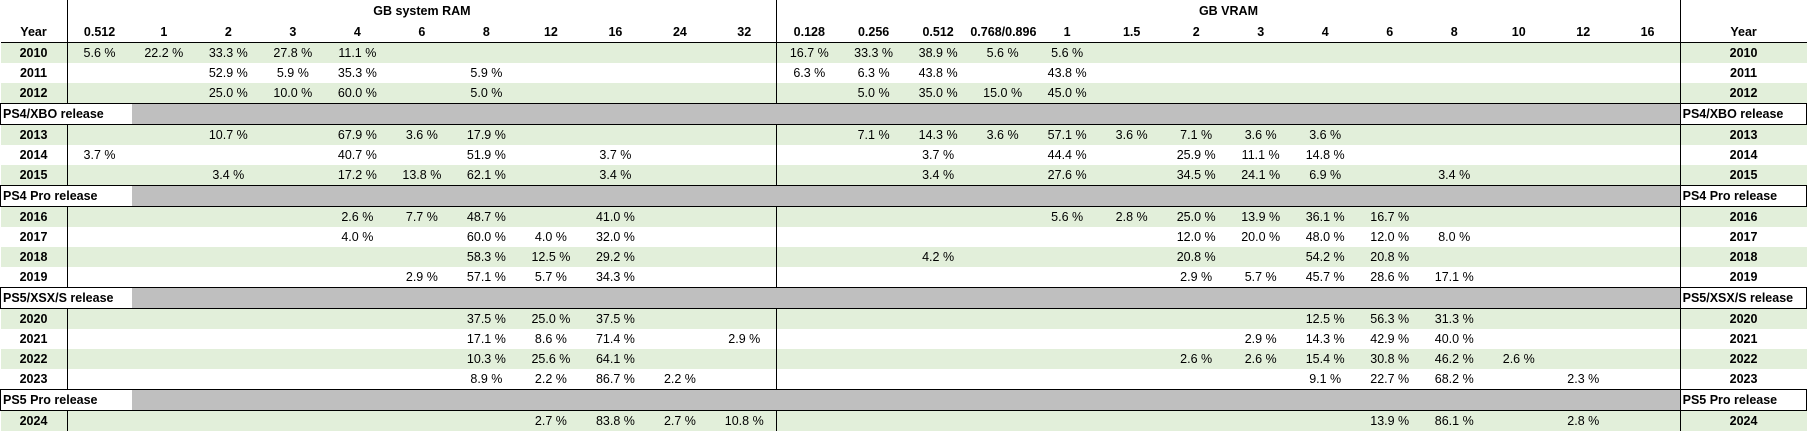 This screenshot has height=431, width=1807. I want to click on vram-cell: 30.8 %, so click(1389, 359).